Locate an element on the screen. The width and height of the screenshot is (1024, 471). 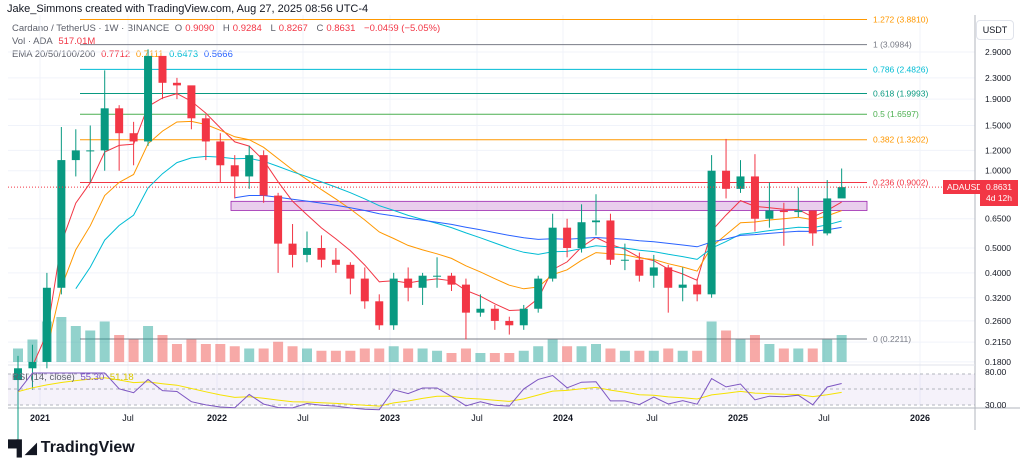
fib-level-label: 0.618 (1.9993) is located at coordinates (900, 93).